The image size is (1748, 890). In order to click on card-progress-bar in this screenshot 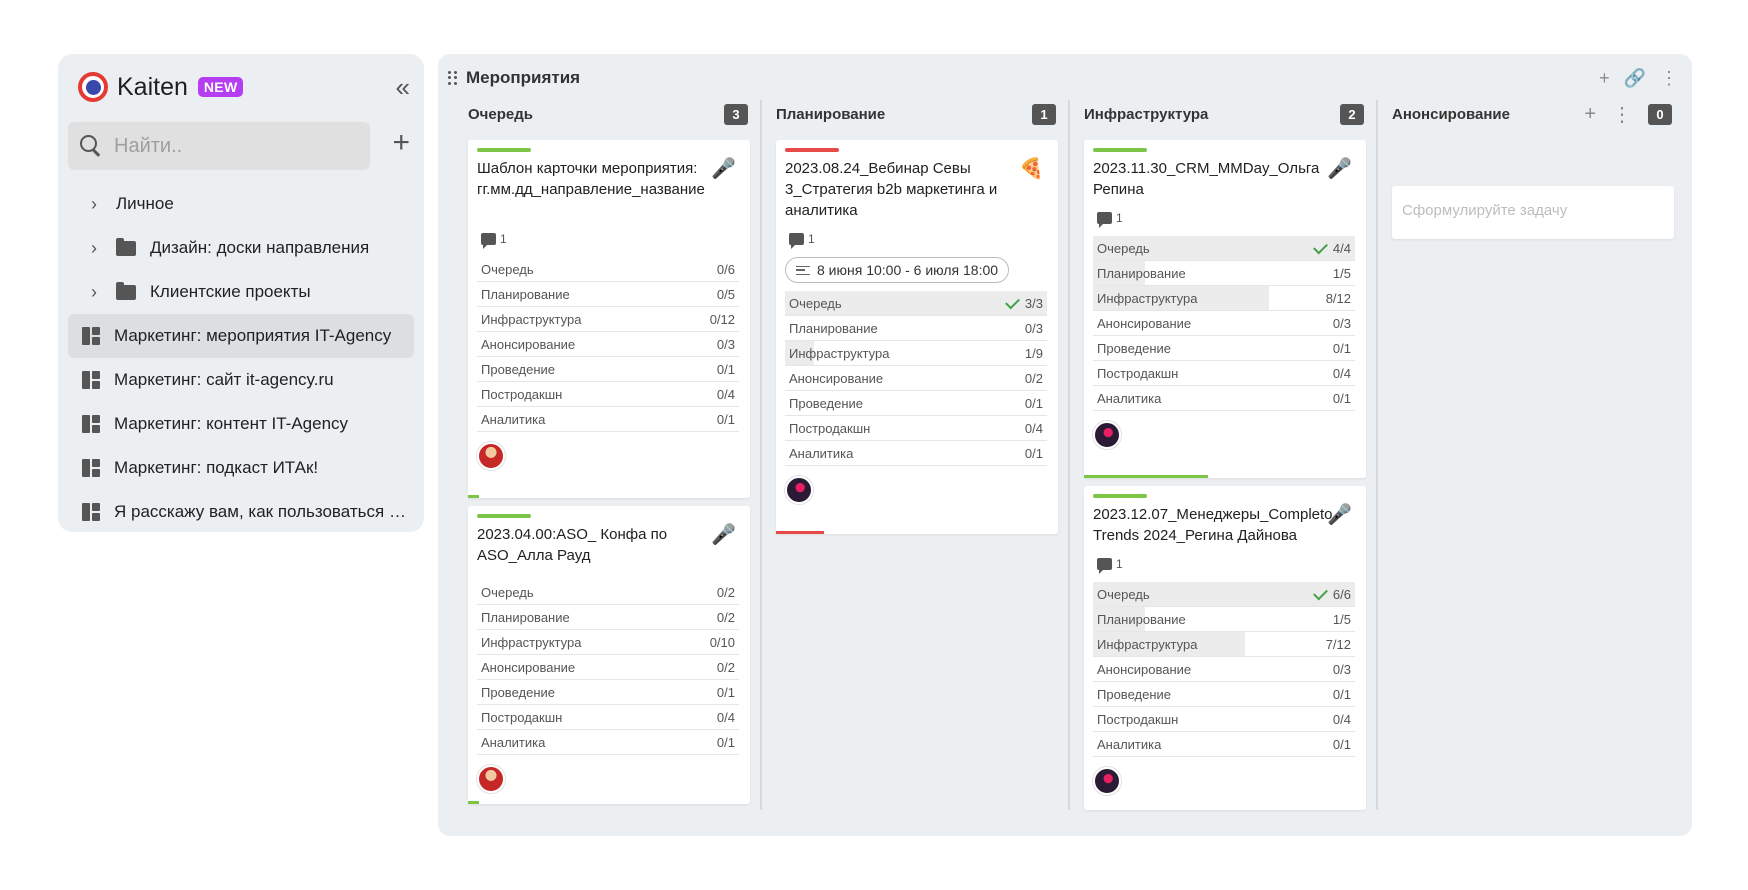, I will do `click(1146, 476)`.